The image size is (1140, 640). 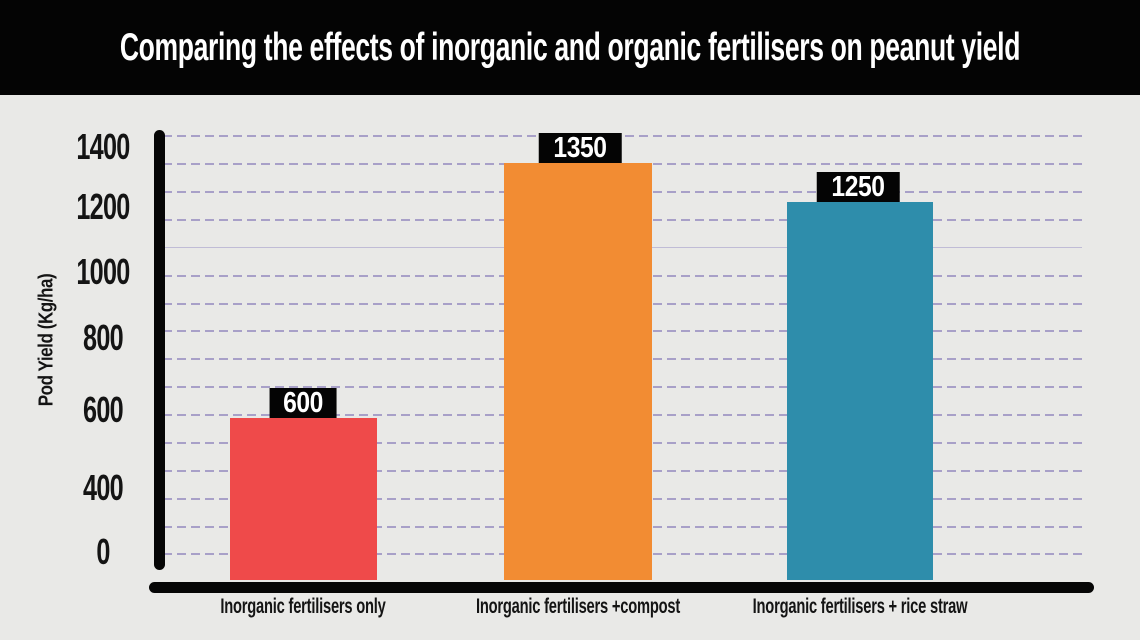 I want to click on value-label-1250: 1250, so click(x=858, y=187).